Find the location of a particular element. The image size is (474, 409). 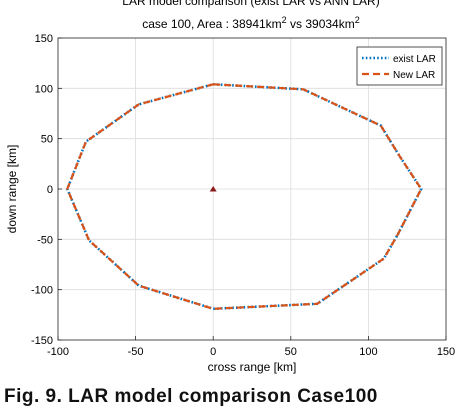

y-tick-label: 150 is located at coordinates (44, 39).